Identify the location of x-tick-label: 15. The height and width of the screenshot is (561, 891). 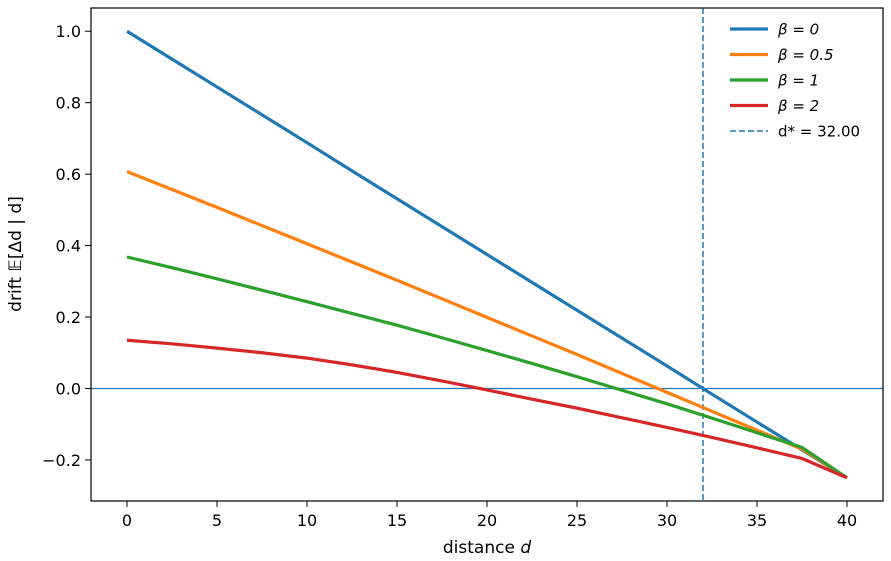
(397, 520).